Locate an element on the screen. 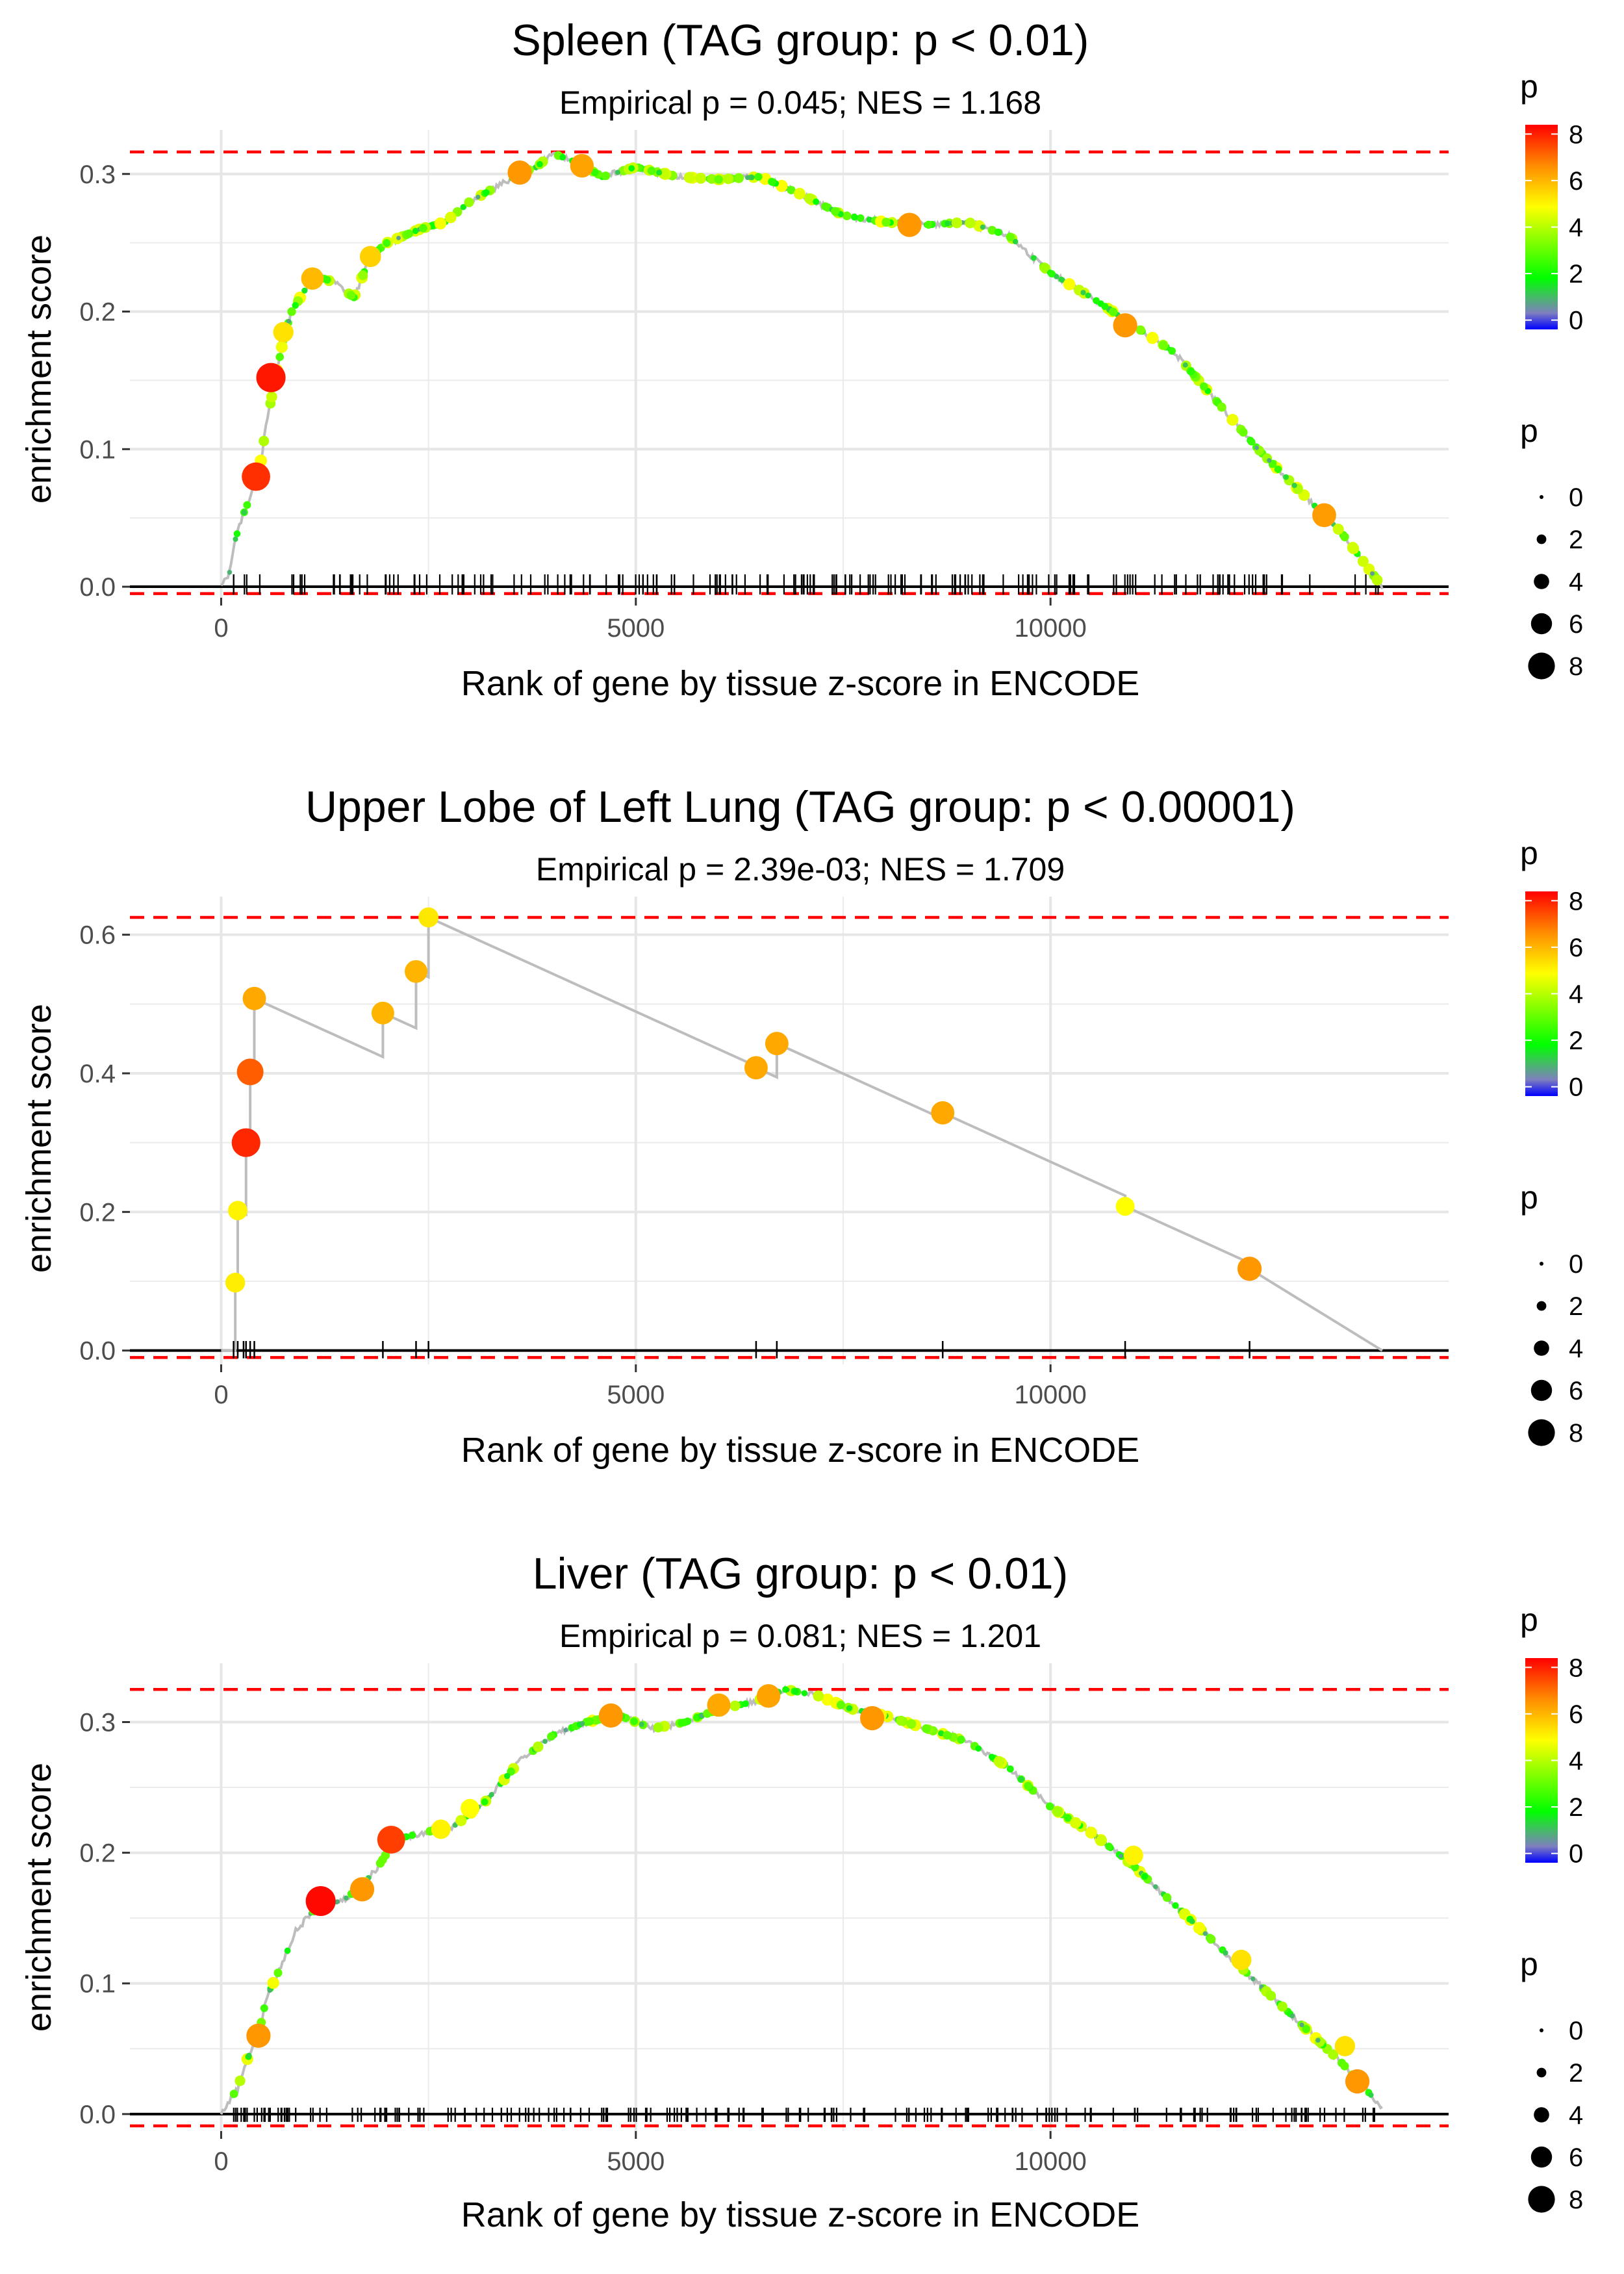  y-tick-label: 0.4 is located at coordinates (97, 1074).